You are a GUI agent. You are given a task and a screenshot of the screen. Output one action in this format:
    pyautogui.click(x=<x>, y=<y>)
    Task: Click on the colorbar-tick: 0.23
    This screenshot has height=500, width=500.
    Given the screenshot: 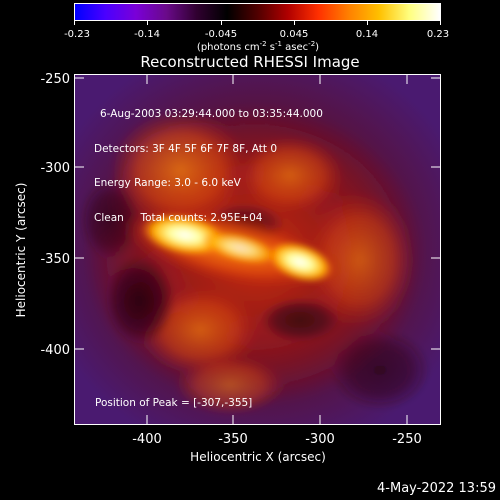 What is the action you would take?
    pyautogui.click(x=438, y=34)
    